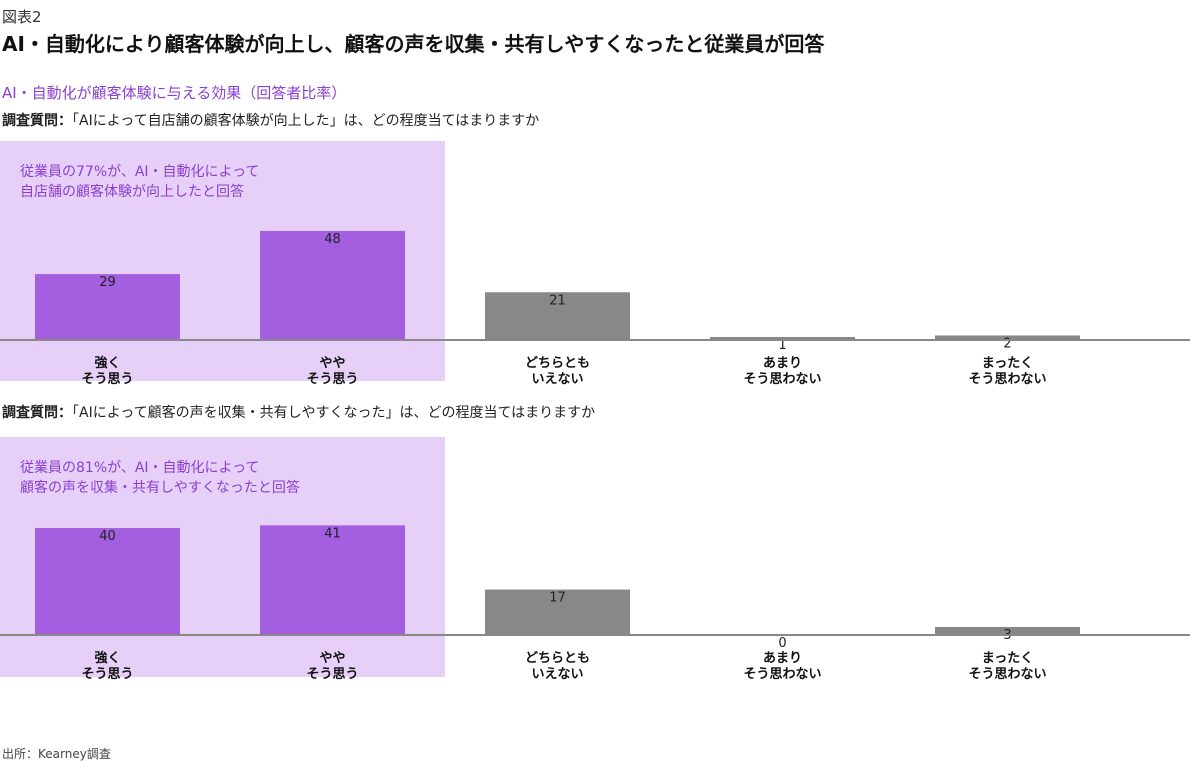 The image size is (1200, 770). Describe the element at coordinates (334, 413) in the screenshot. I see `question-text: 「AIによって顧客の声を収集・共有しやすくなった」は、どの程度当てはまりますか` at that location.